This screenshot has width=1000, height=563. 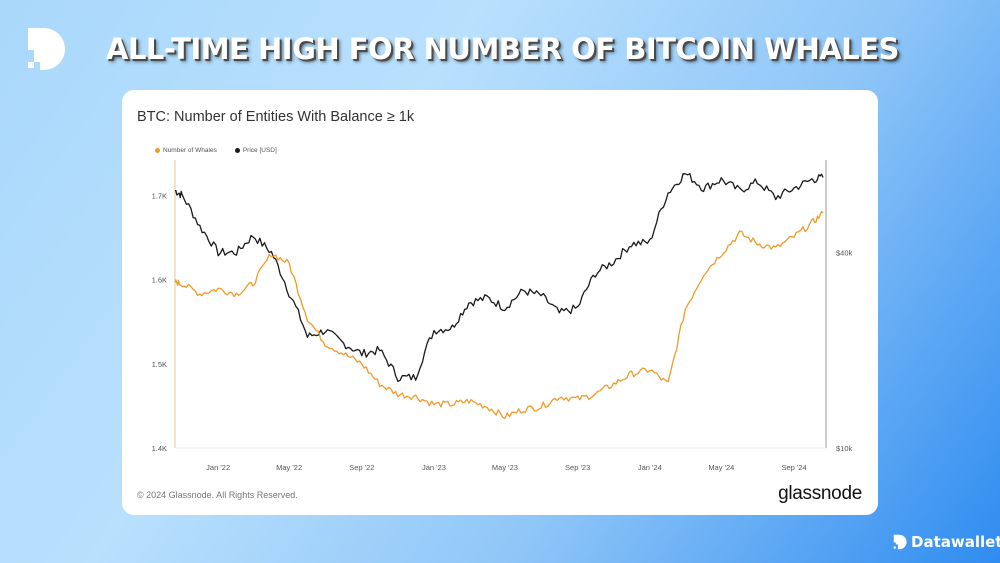 I want to click on datawallet-brand: Datawallet, so click(x=946, y=542).